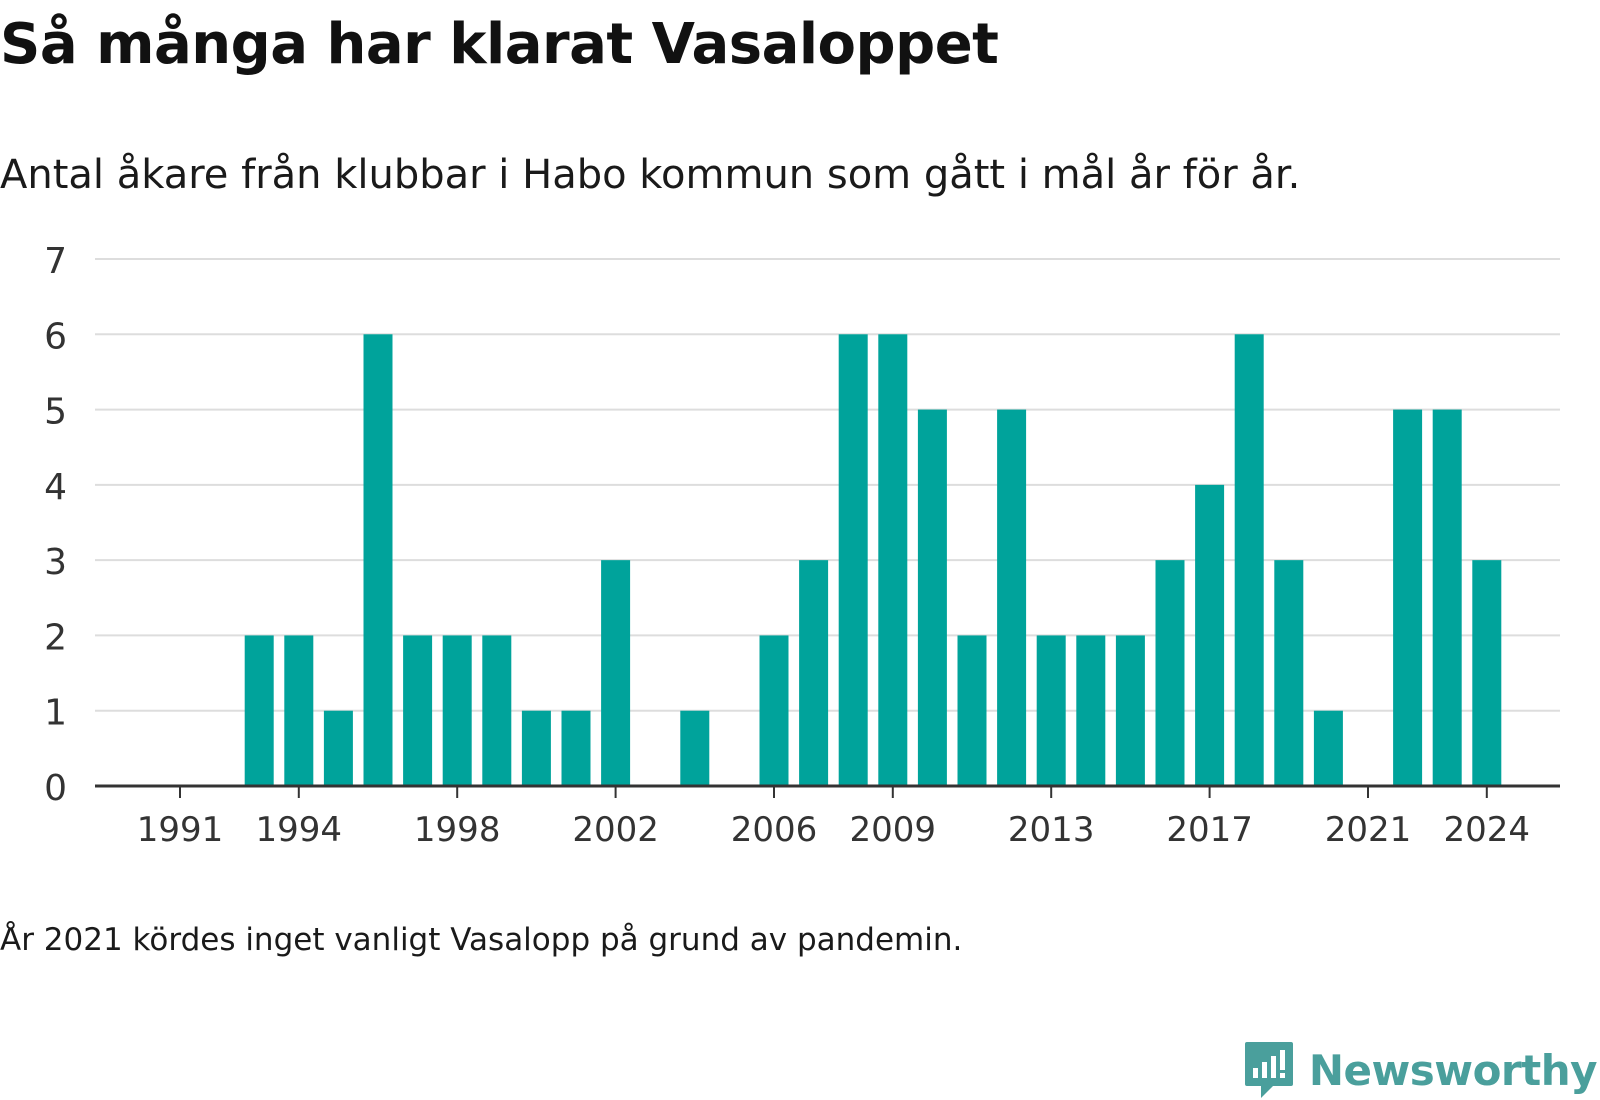  What do you see at coordinates (1447, 597) in the screenshot?
I see `bar-2023` at bounding box center [1447, 597].